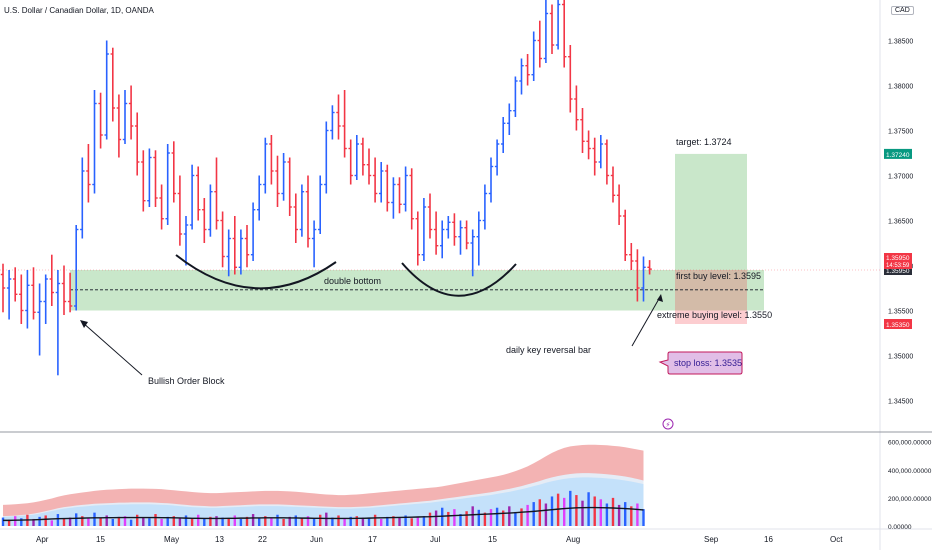 This screenshot has height=550, width=932. What do you see at coordinates (459, 279) in the screenshot?
I see `double-bottom-arc-right` at bounding box center [459, 279].